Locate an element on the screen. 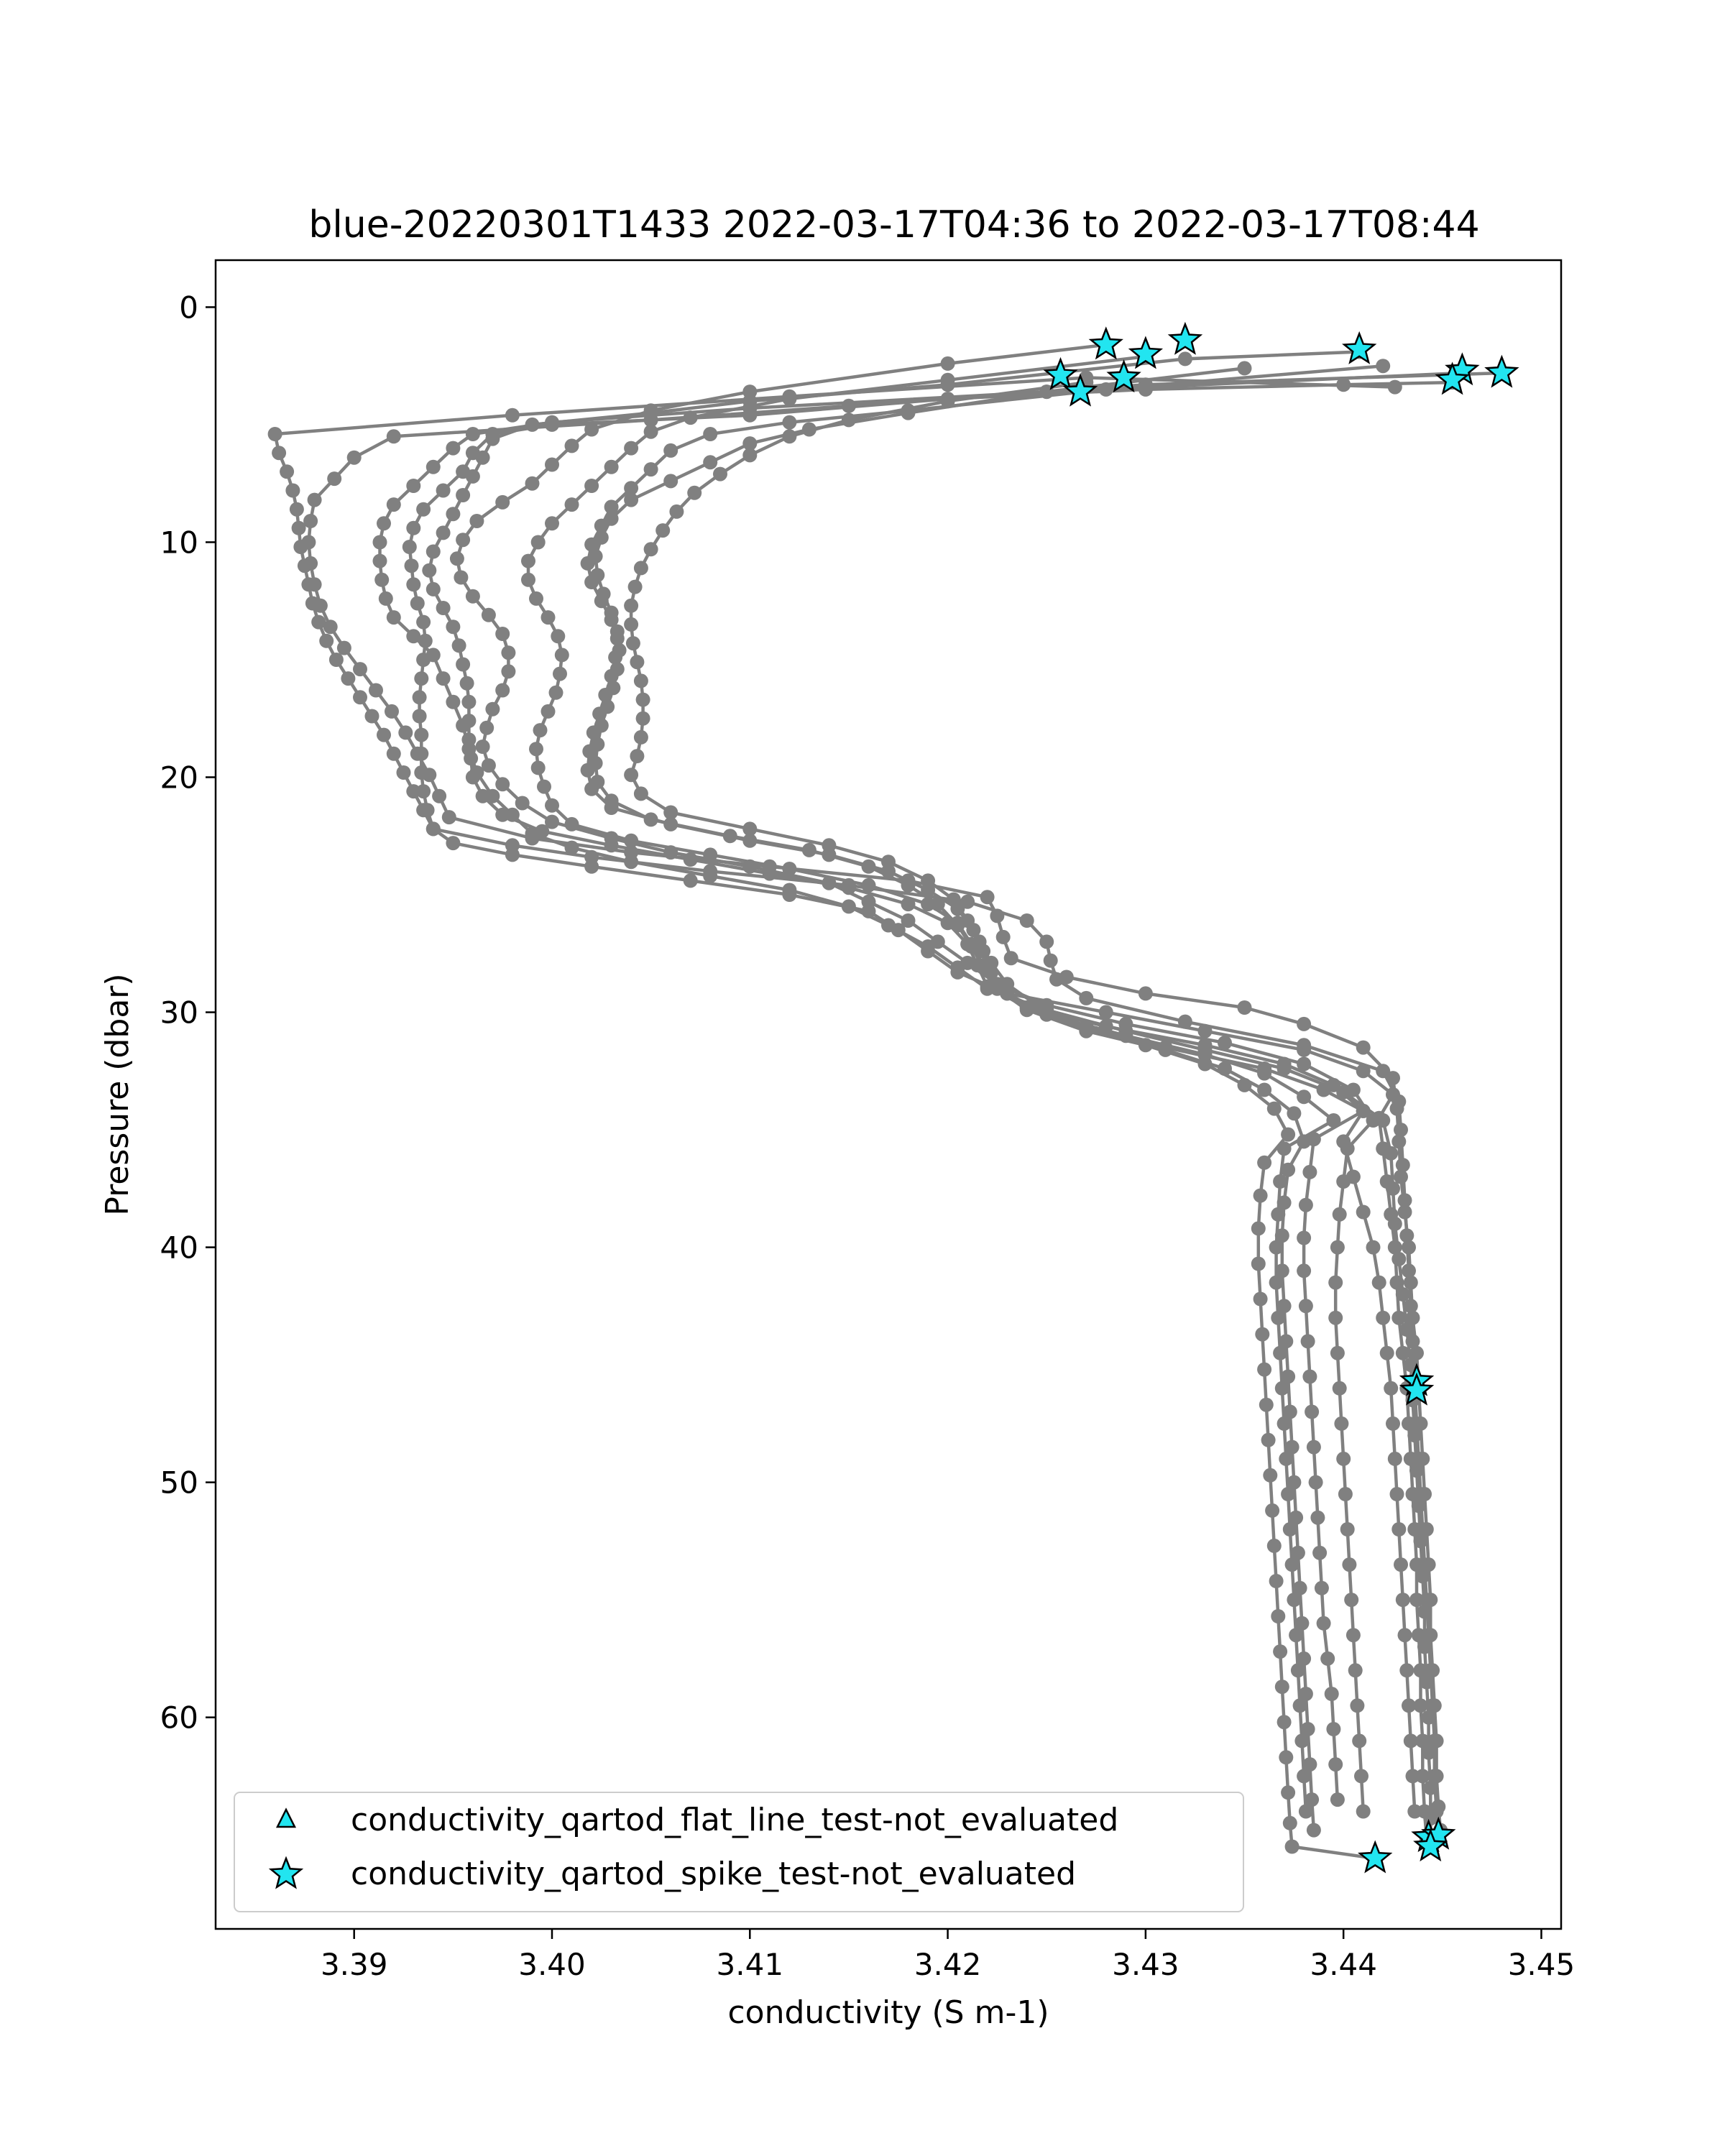 This screenshot has height=2156, width=1725. y-tick-label: 60 is located at coordinates (179, 1718).